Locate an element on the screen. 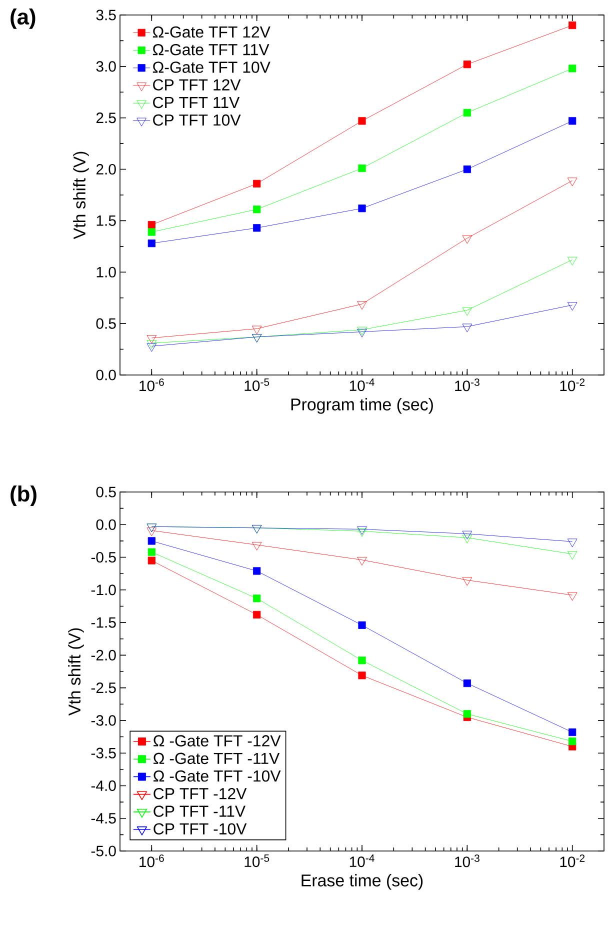  legend-label: Ω -Gate TFT -10V is located at coordinates (217, 776).